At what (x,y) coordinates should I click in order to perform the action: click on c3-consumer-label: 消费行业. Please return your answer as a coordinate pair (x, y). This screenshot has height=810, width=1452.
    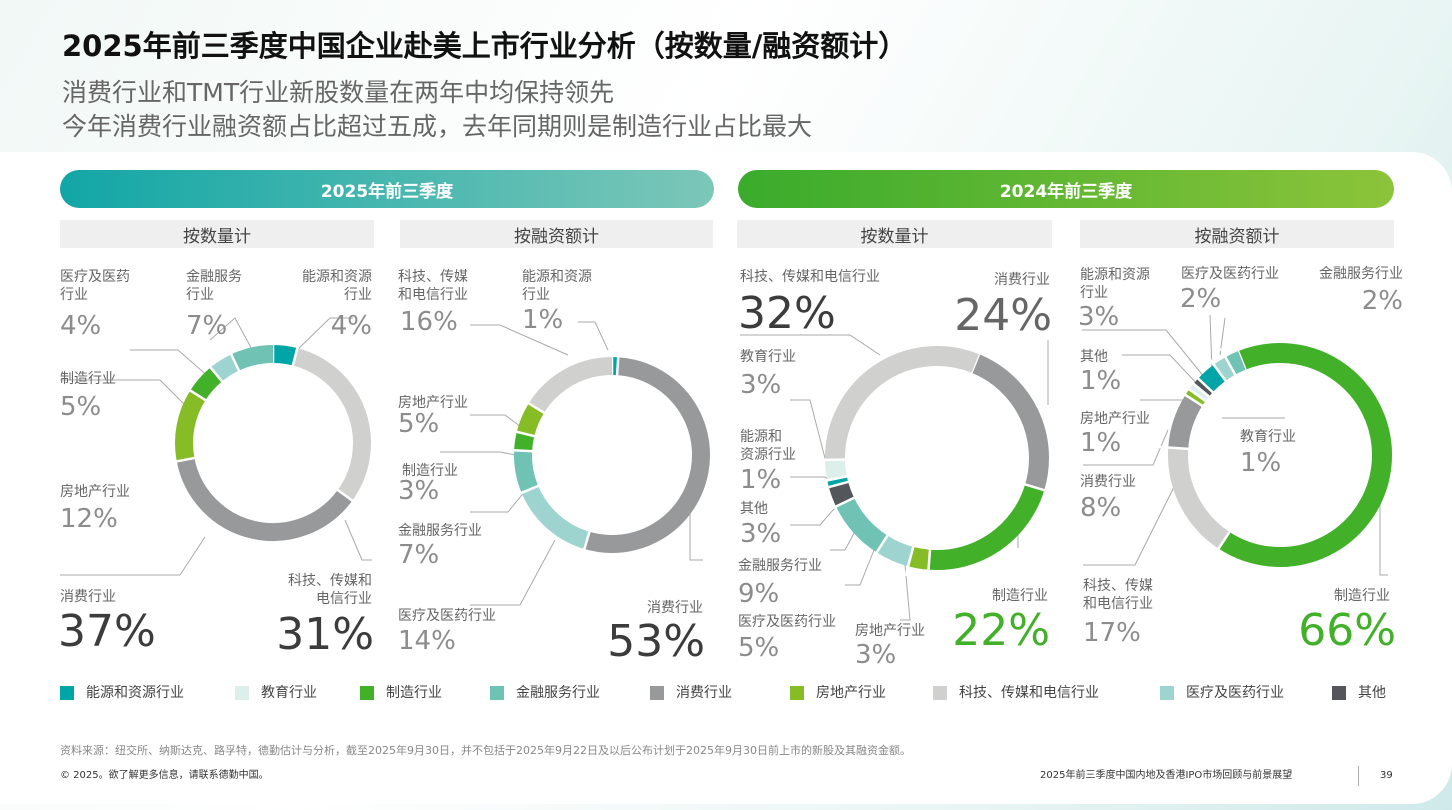
    Looking at the image, I should click on (1022, 280).